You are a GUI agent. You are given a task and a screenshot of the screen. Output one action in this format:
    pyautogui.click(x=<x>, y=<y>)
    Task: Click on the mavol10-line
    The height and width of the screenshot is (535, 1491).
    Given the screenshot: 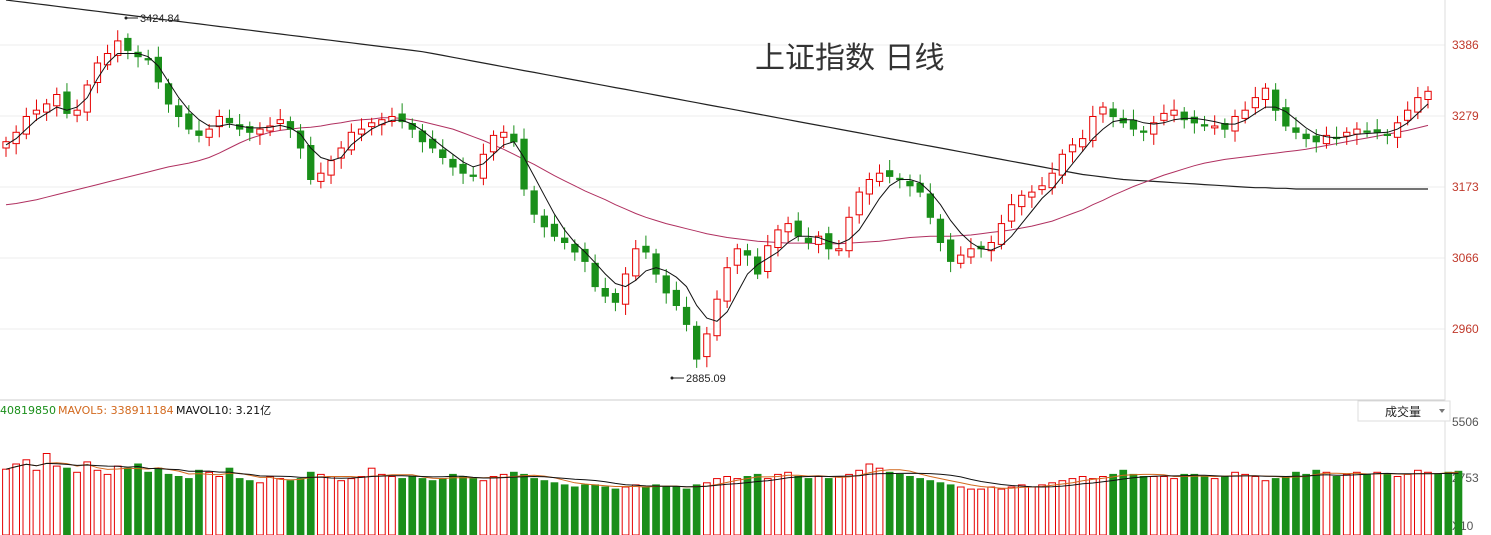 What is the action you would take?
    pyautogui.click(x=732, y=475)
    